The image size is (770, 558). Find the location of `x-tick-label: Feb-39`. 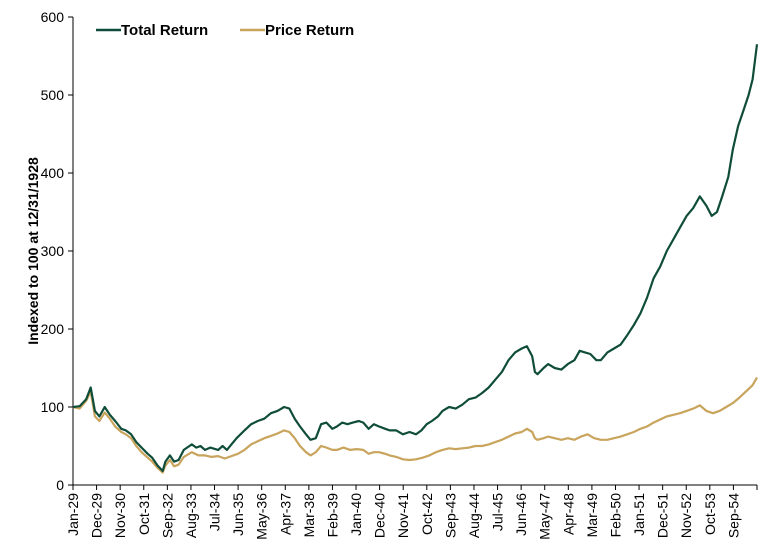

x-tick-label: Feb-39 is located at coordinates (332, 515).